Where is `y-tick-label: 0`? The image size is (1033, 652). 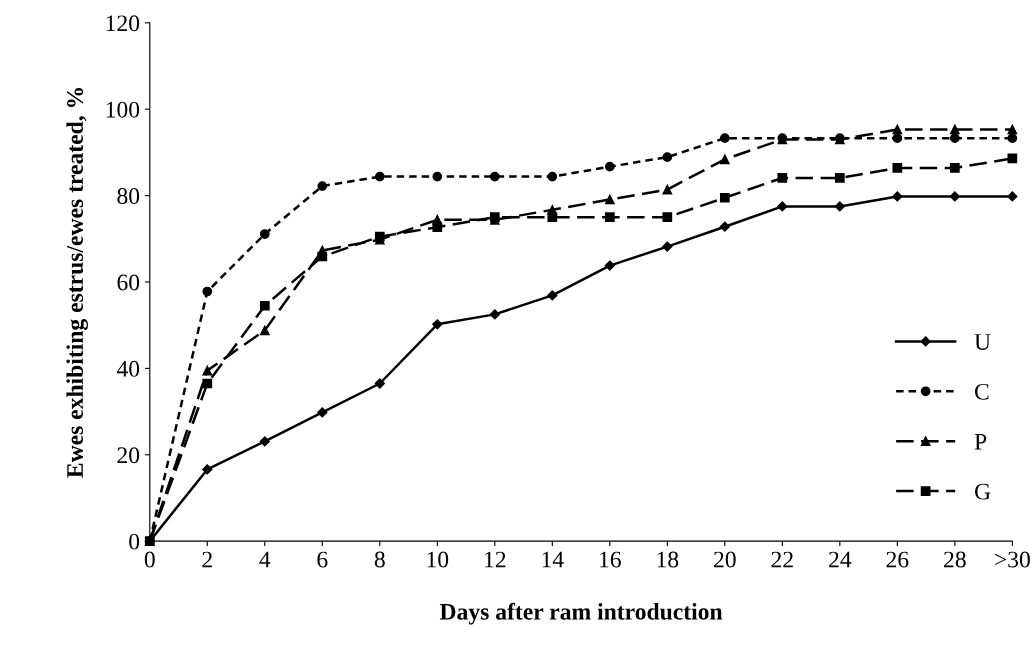 y-tick-label: 0 is located at coordinates (134, 541).